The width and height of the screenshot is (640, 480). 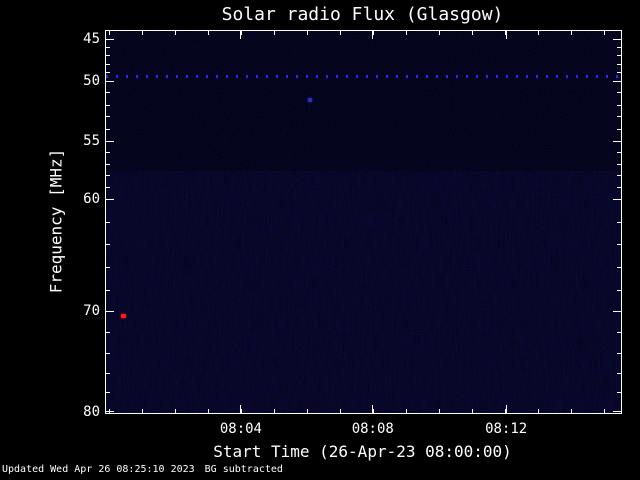 What do you see at coordinates (91, 39) in the screenshot?
I see `y-tick-label: 45` at bounding box center [91, 39].